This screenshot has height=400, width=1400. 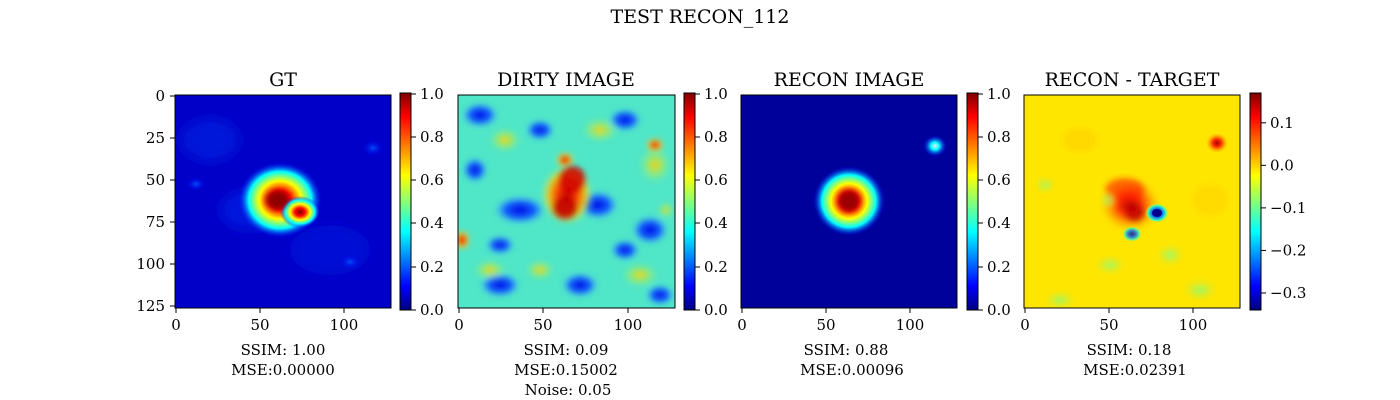 What do you see at coordinates (1288, 208) in the screenshot?
I see `colorbar-tick-label: −0.1` at bounding box center [1288, 208].